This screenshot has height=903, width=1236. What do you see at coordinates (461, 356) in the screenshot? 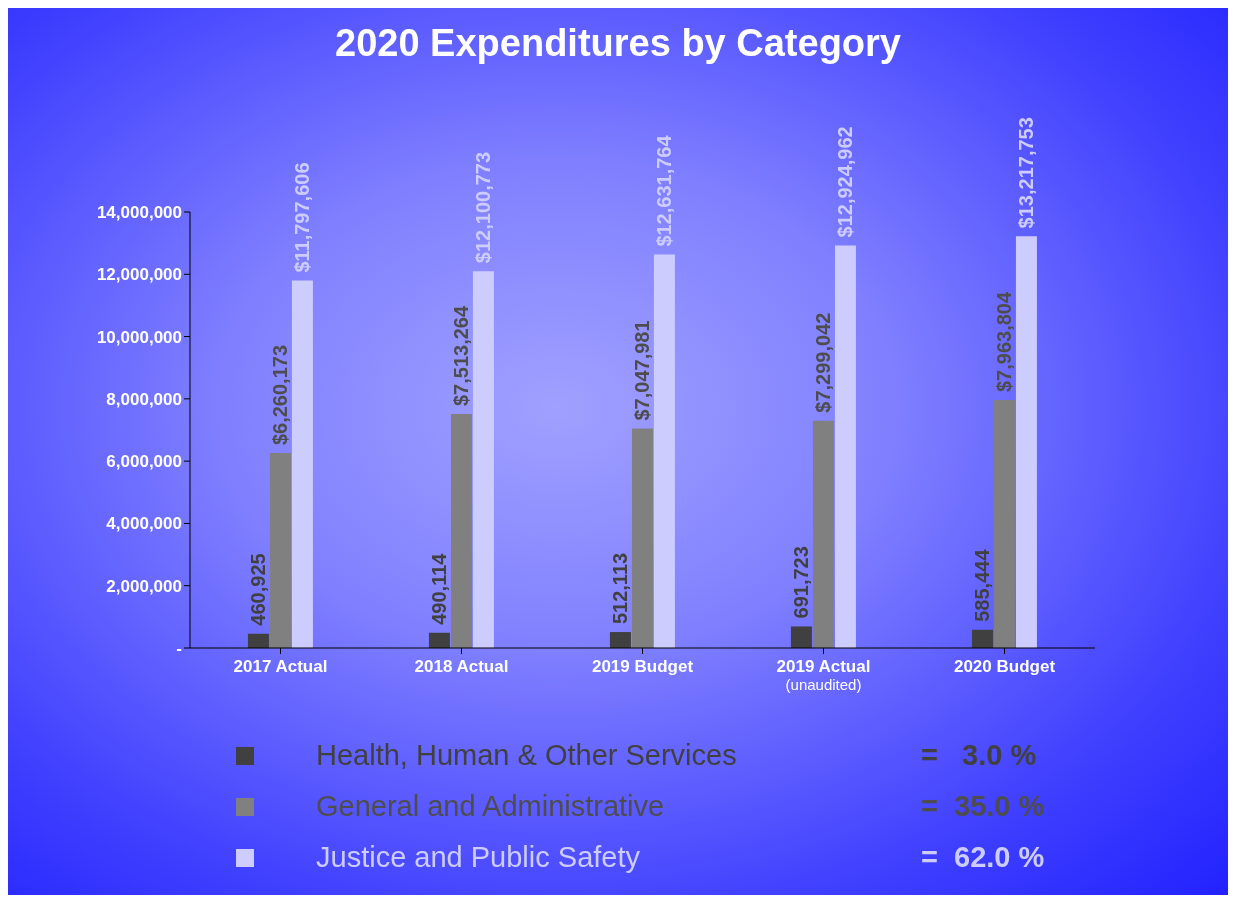
I see `data-label: $7,513,264` at bounding box center [461, 356].